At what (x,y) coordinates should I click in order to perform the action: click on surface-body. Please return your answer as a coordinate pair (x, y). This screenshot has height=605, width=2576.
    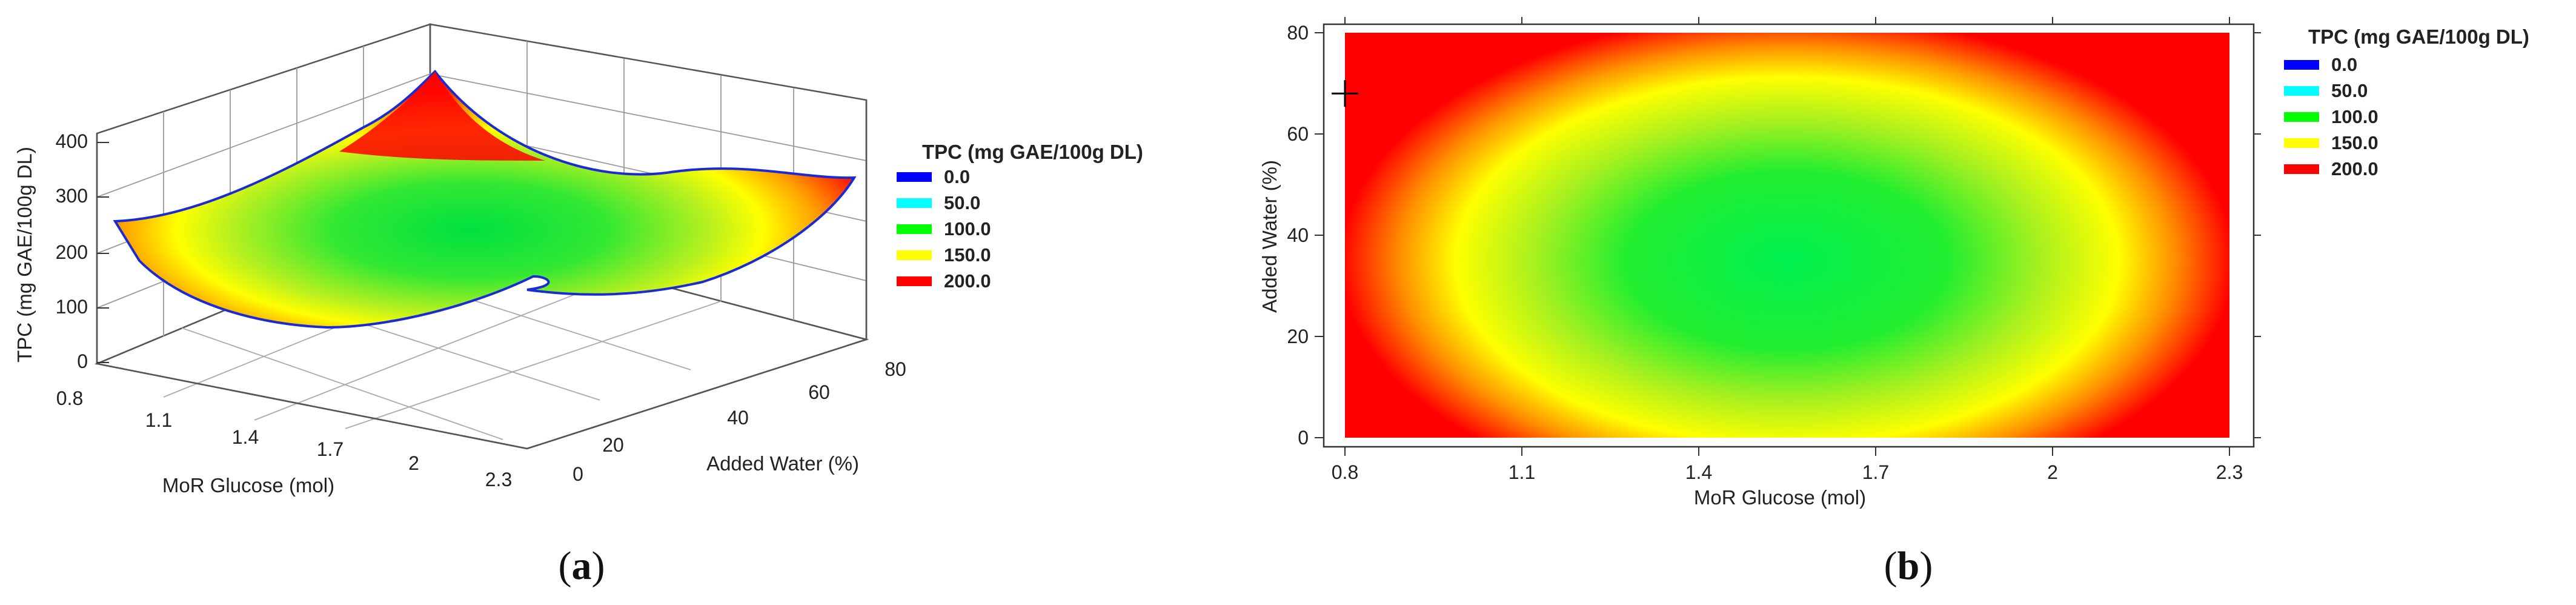
    Looking at the image, I should click on (485, 199).